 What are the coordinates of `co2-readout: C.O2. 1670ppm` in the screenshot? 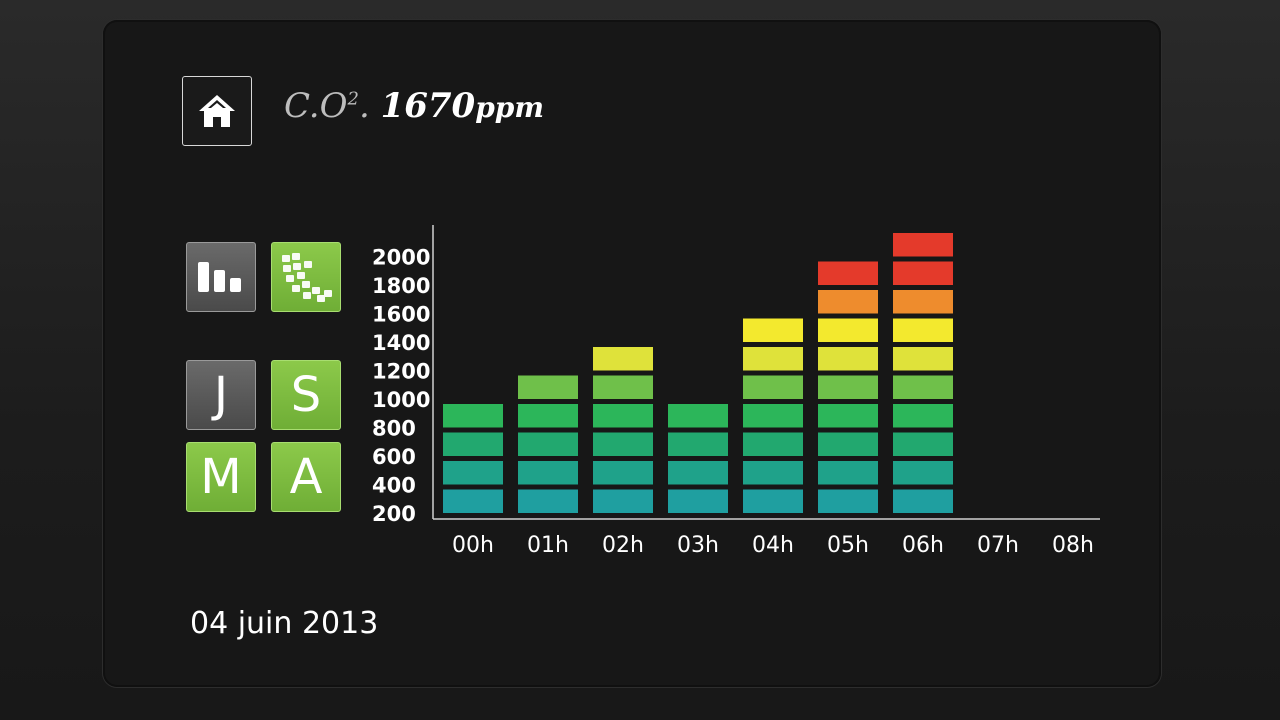 It's located at (414, 106).